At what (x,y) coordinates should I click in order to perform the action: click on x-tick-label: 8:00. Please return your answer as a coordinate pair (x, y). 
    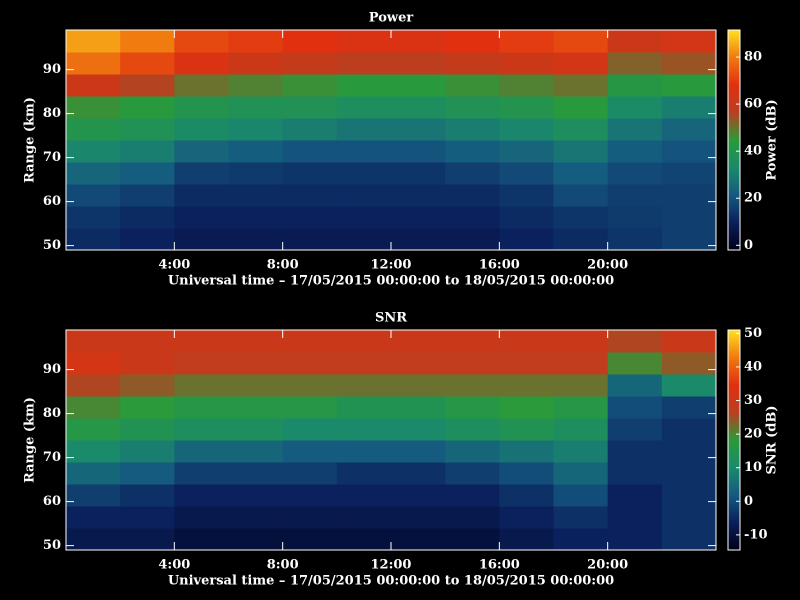
    Looking at the image, I should click on (283, 565).